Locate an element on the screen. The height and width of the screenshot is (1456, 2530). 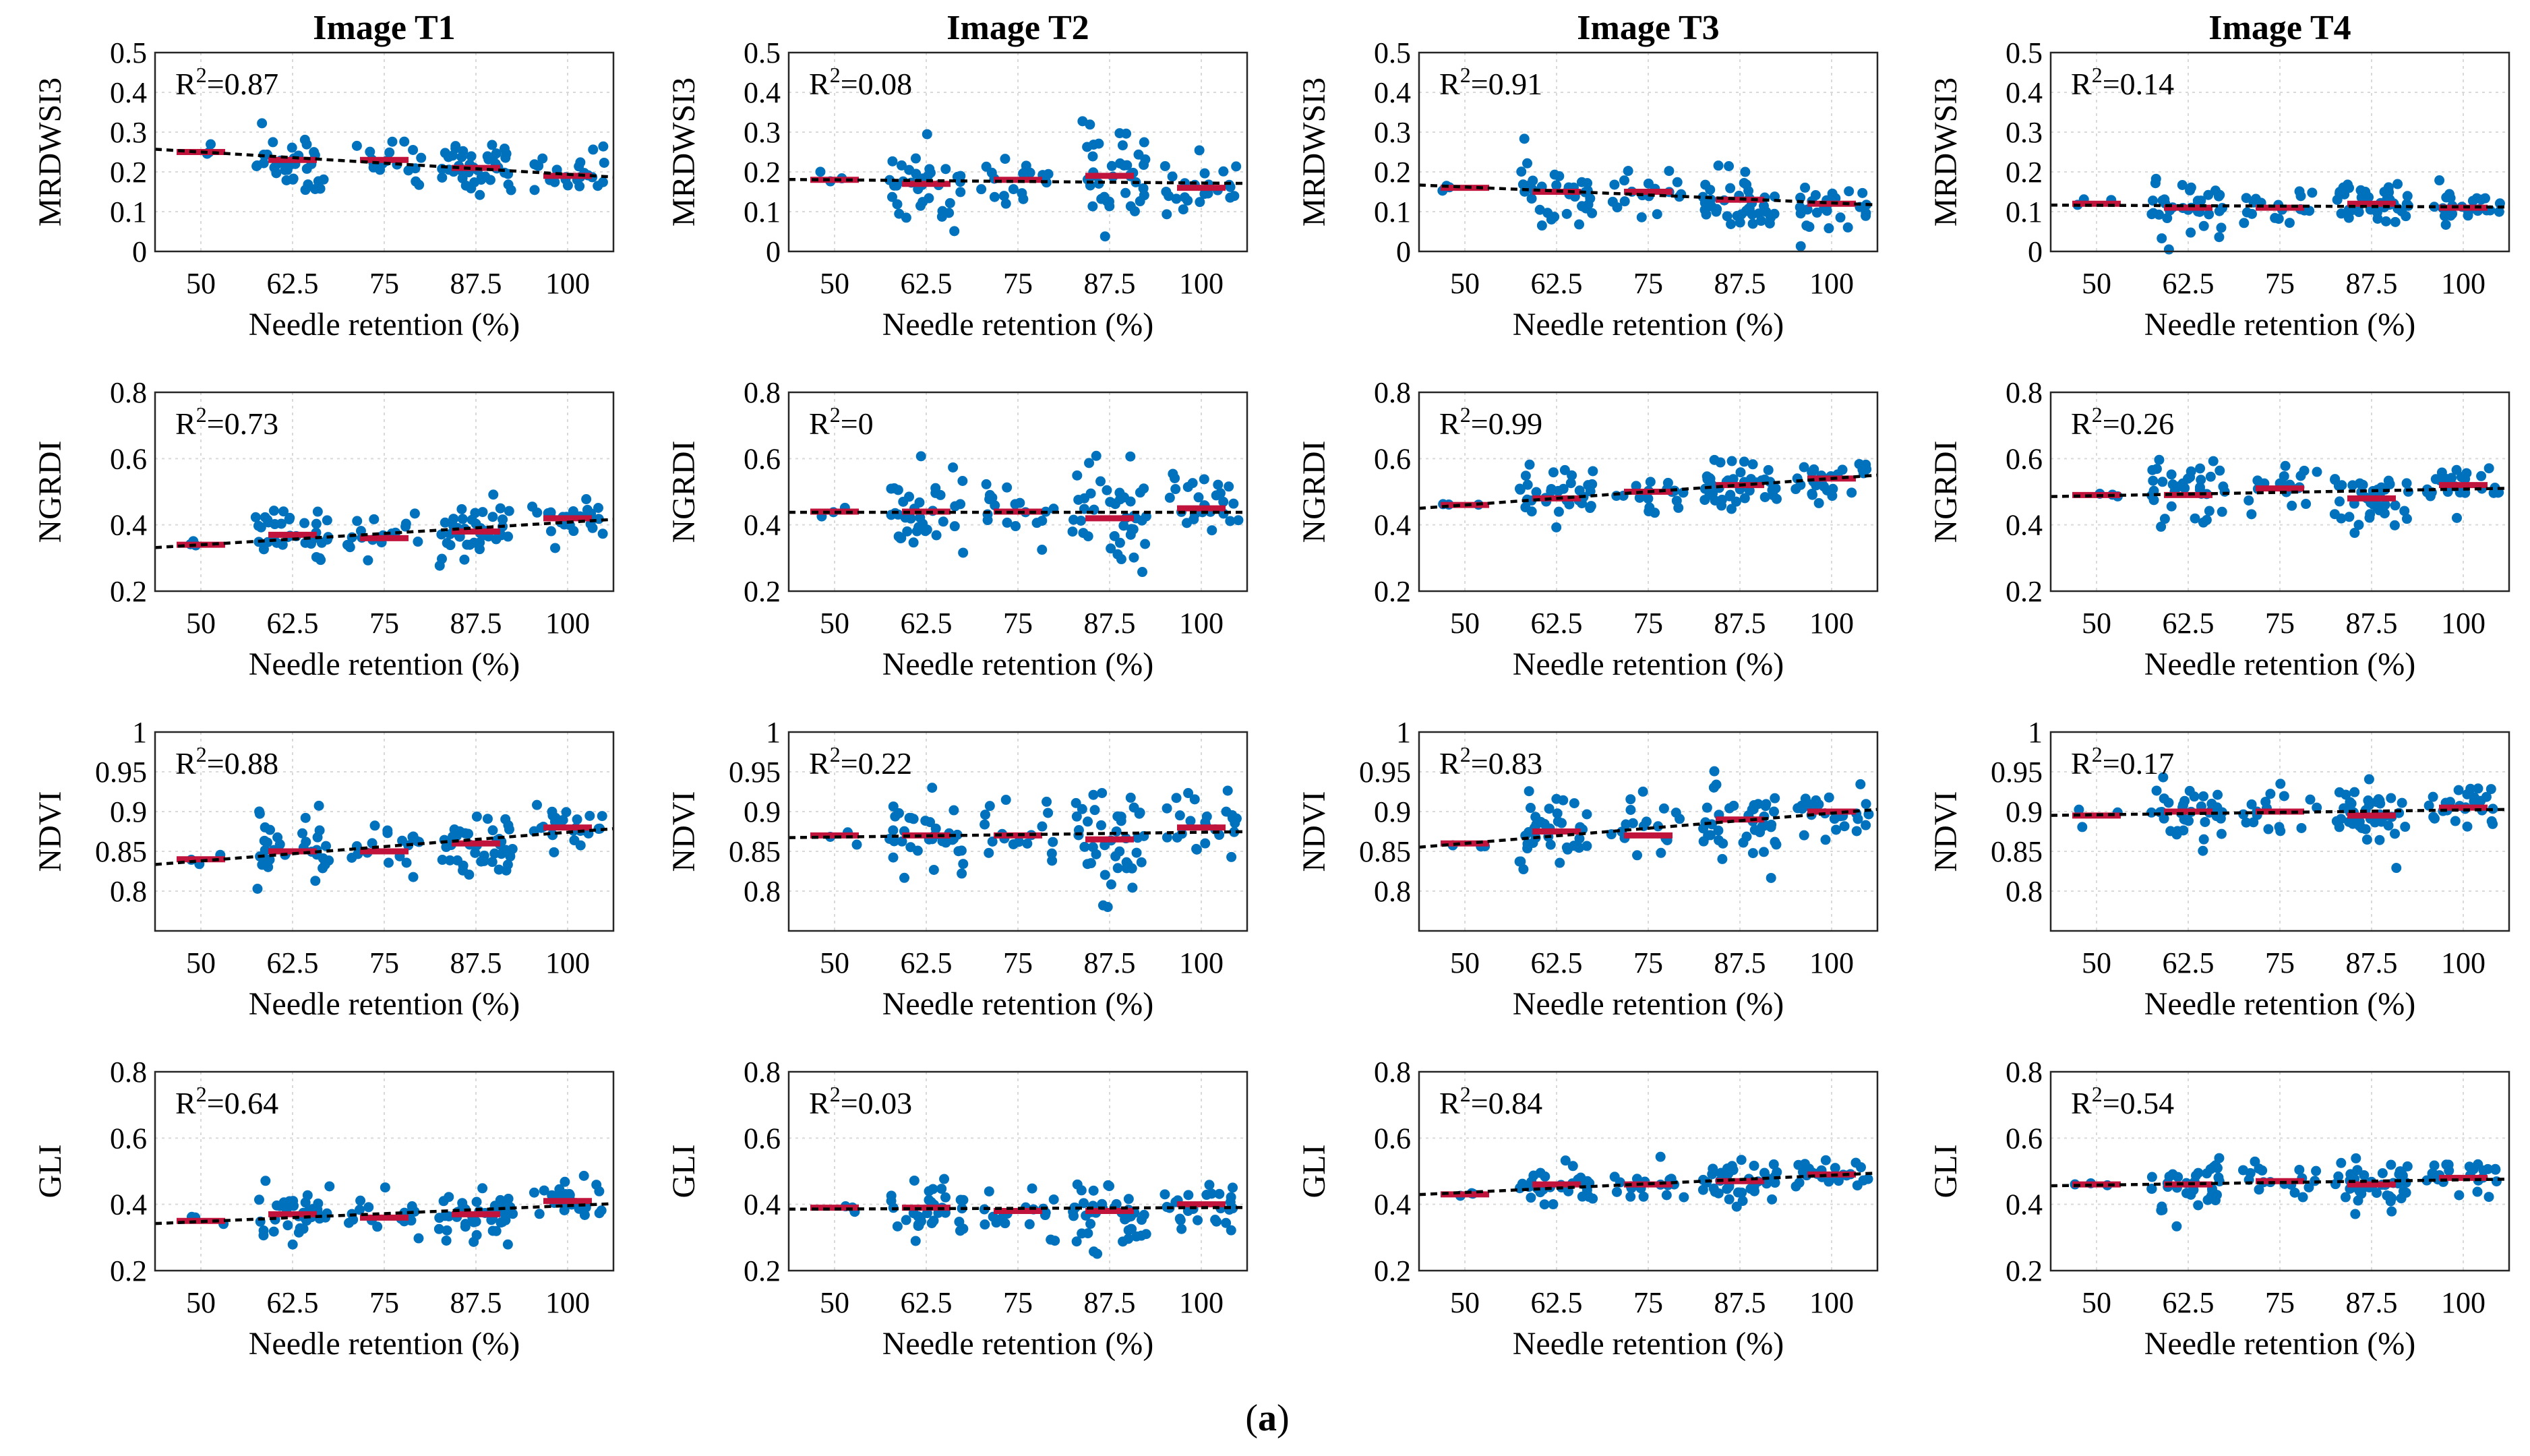
y-axis-label: NGRDI is located at coordinates (684, 492).